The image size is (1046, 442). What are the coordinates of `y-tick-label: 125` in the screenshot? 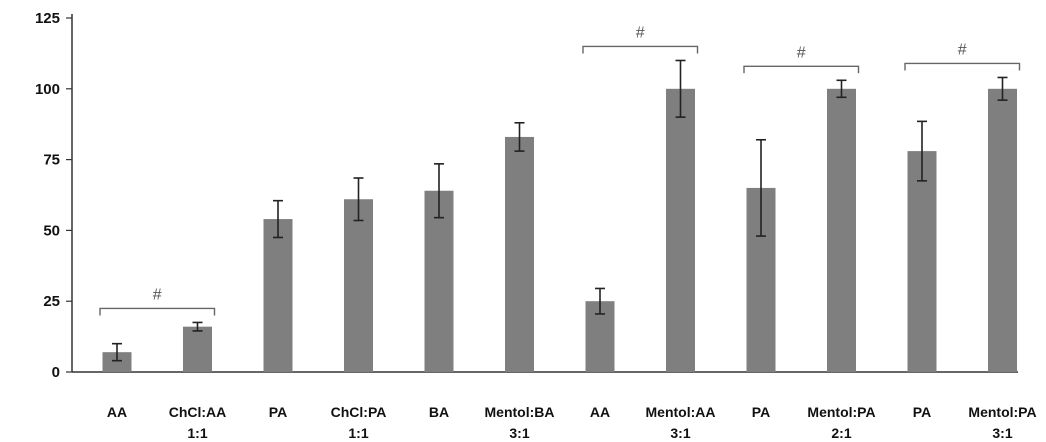 It's located at (47, 18).